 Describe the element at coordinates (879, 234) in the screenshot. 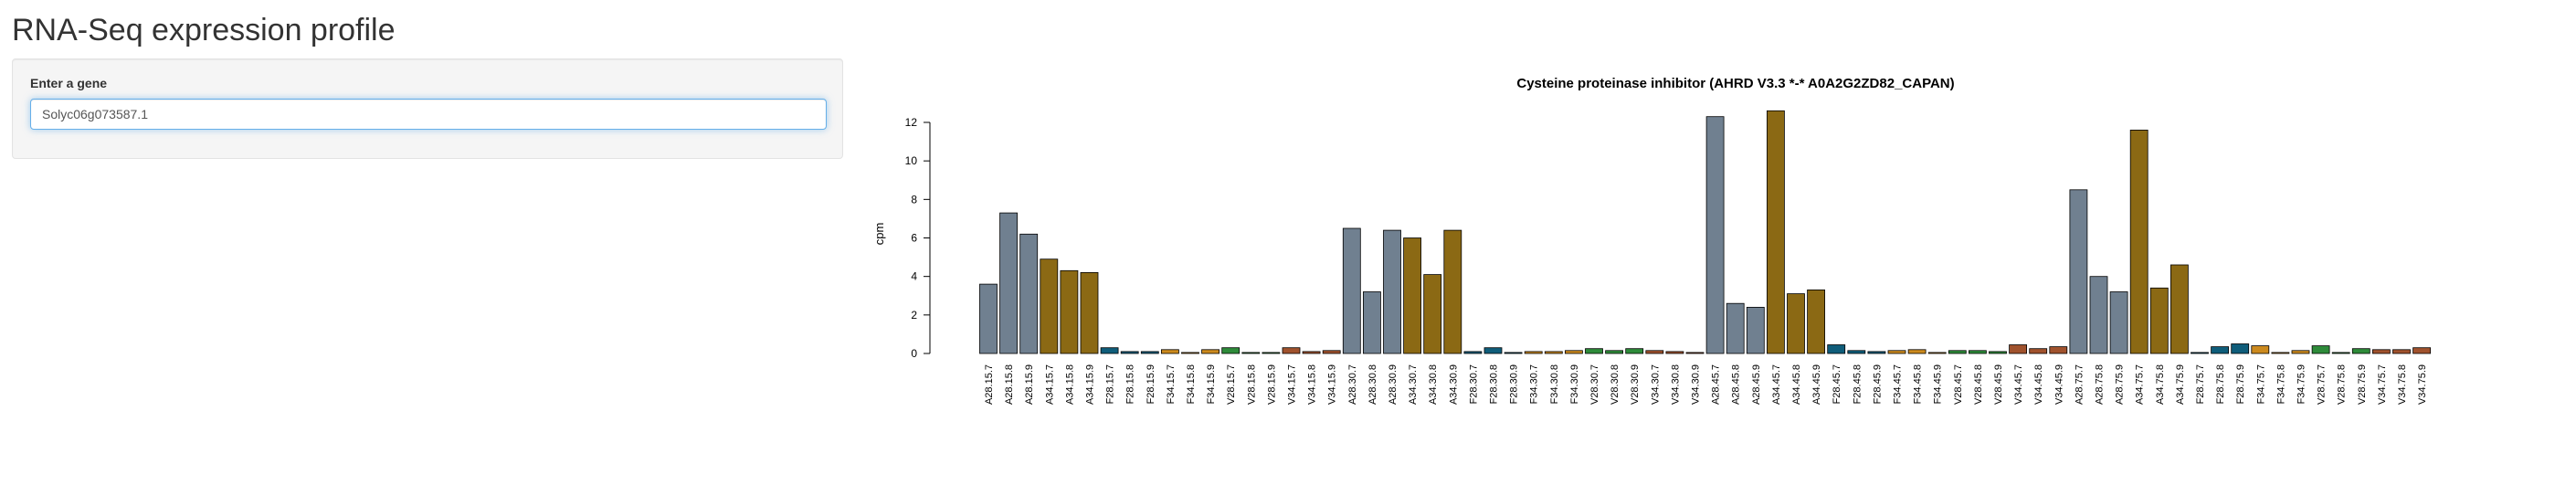

I see `y-axis-label: cpm` at that location.